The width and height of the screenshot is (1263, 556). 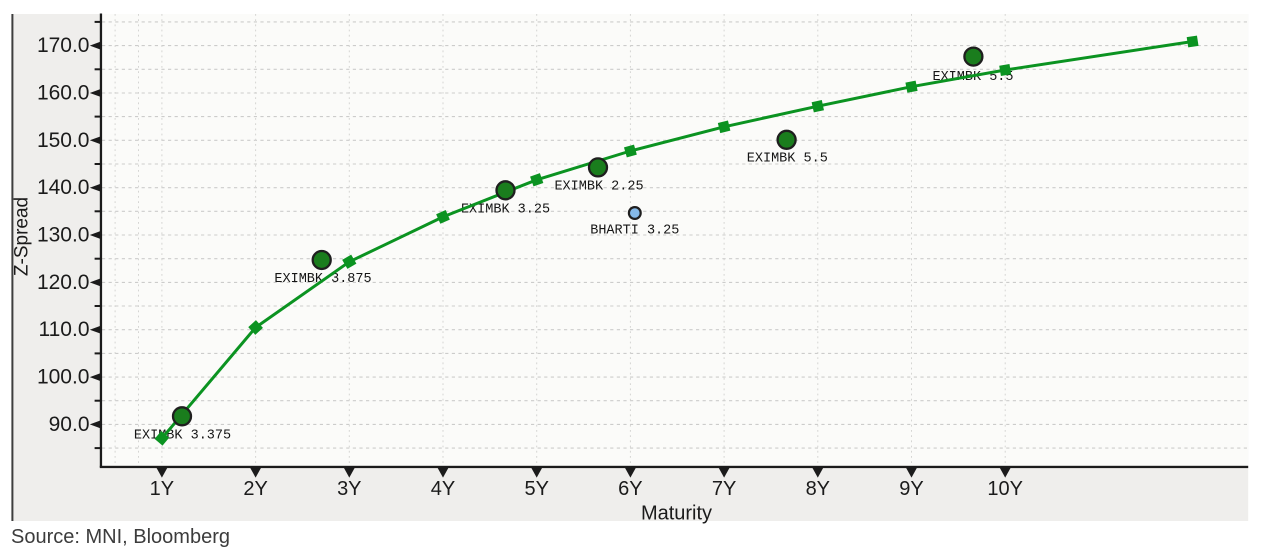 What do you see at coordinates (69, 424) in the screenshot?
I see `svg-text: 90.0` at bounding box center [69, 424].